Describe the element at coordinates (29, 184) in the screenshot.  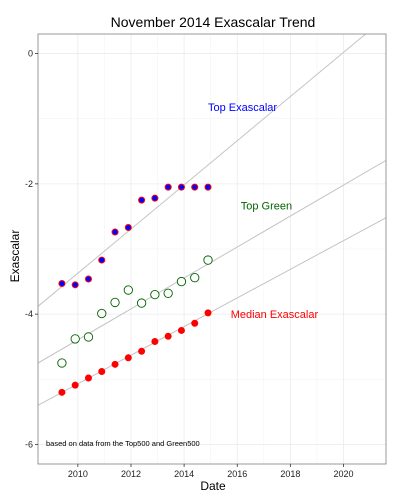
I see `y-tick-label: -2` at that location.